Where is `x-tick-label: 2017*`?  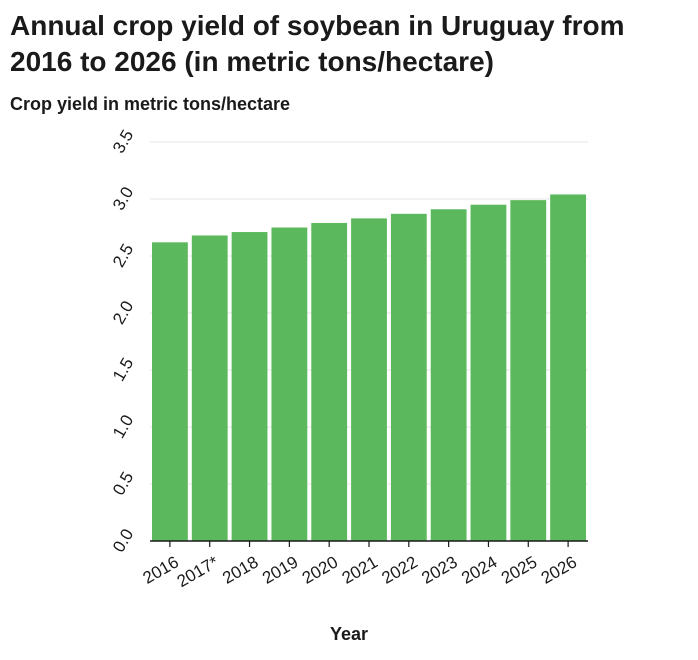
x-tick-label: 2017* is located at coordinates (198, 571).